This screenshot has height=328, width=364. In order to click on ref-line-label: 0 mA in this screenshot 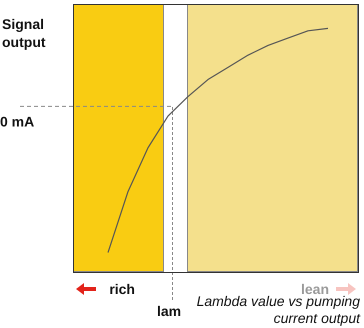, I will do `click(17, 121)`.